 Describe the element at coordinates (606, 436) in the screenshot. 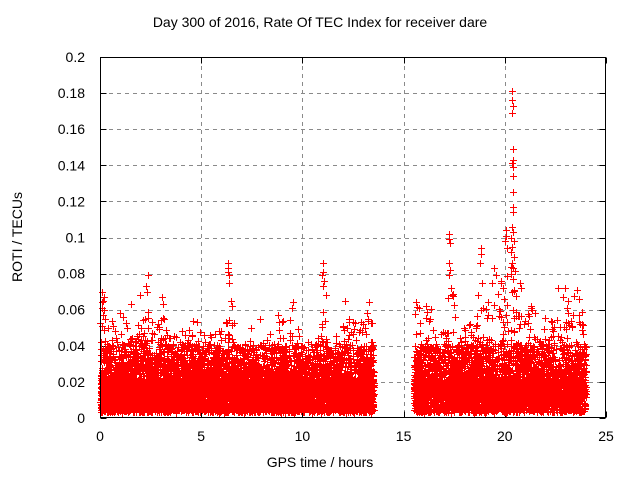

I see `x-tick-label: 25` at that location.